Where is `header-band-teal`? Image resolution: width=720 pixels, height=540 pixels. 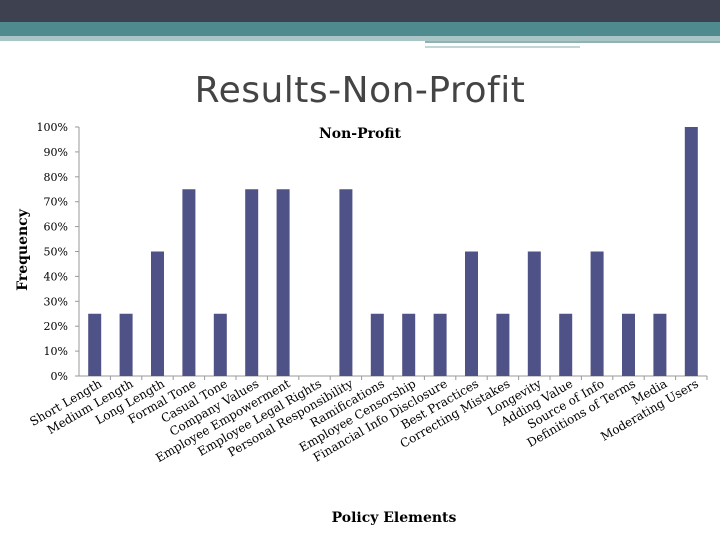
header-band-teal is located at coordinates (360, 29).